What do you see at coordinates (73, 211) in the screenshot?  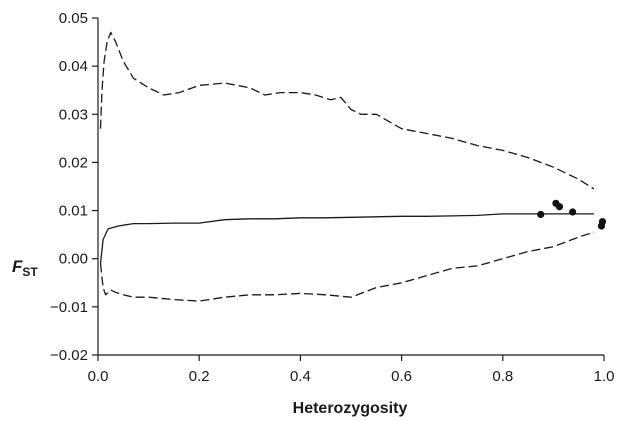 I see `y-tick-label: 0.01` at bounding box center [73, 211].